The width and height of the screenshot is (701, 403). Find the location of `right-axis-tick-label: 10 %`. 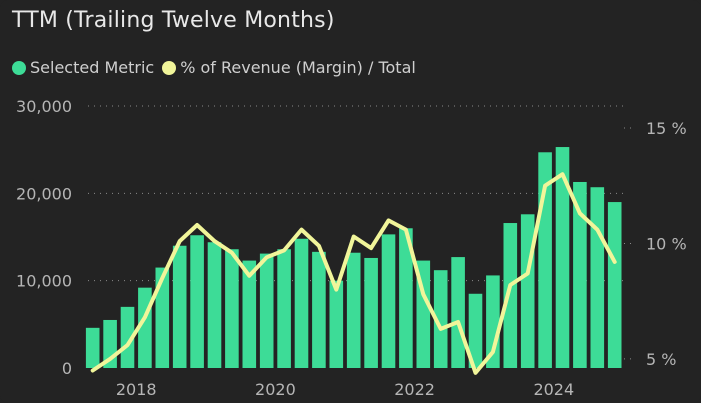

right-axis-tick-label: 10 % is located at coordinates (666, 243).